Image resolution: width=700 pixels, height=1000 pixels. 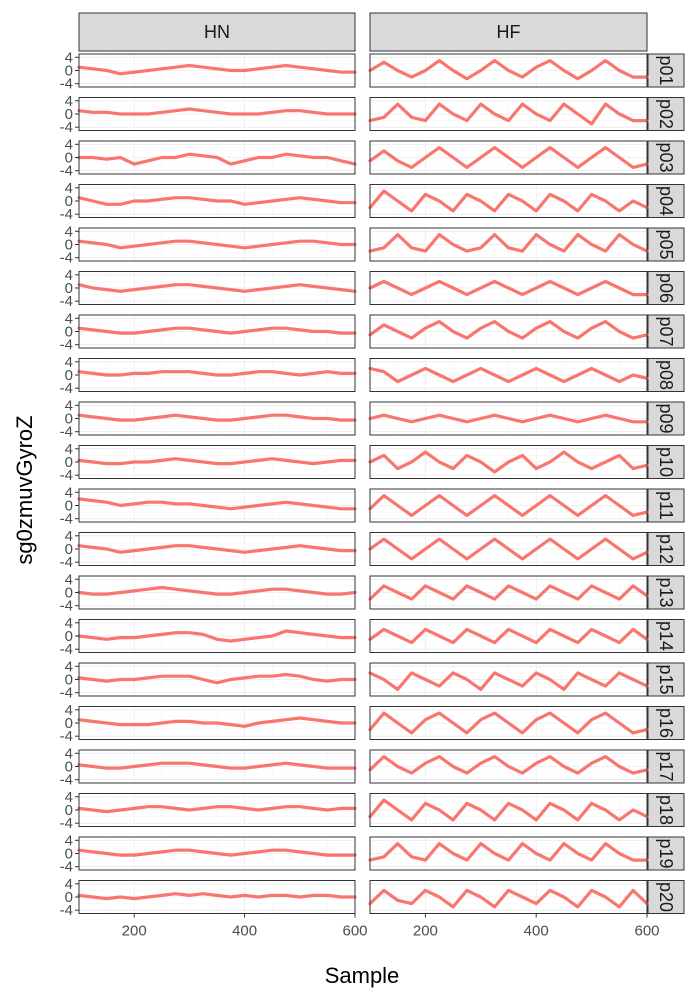 I want to click on facet-row-p15: p15 -404, so click(x=372, y=680).